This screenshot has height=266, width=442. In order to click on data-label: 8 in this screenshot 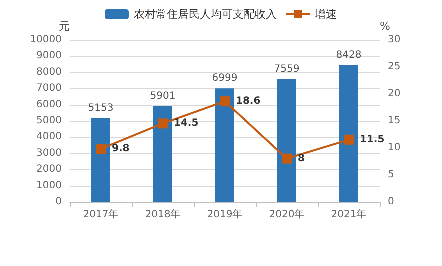, I will do `click(301, 158)`.